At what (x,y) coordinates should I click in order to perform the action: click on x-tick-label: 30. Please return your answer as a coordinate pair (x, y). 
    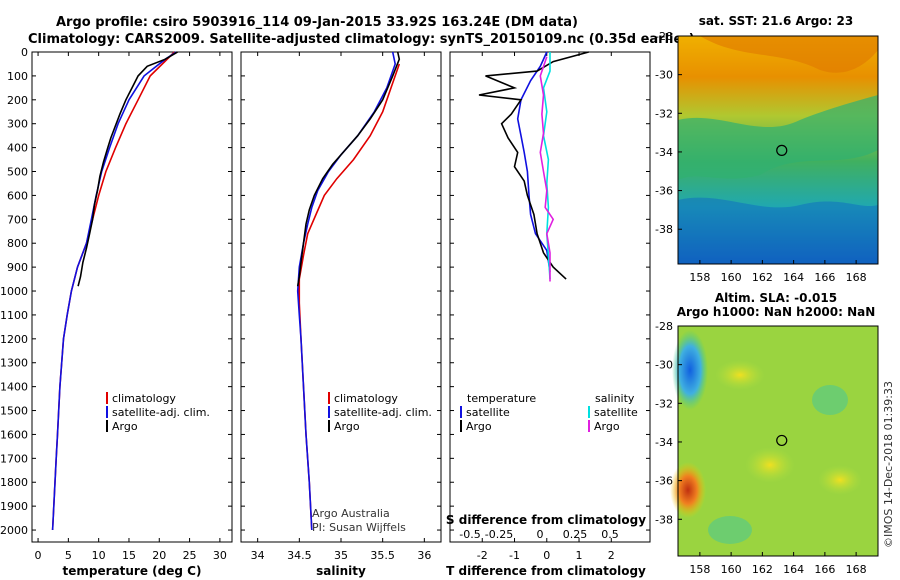
    Looking at the image, I should click on (220, 555).